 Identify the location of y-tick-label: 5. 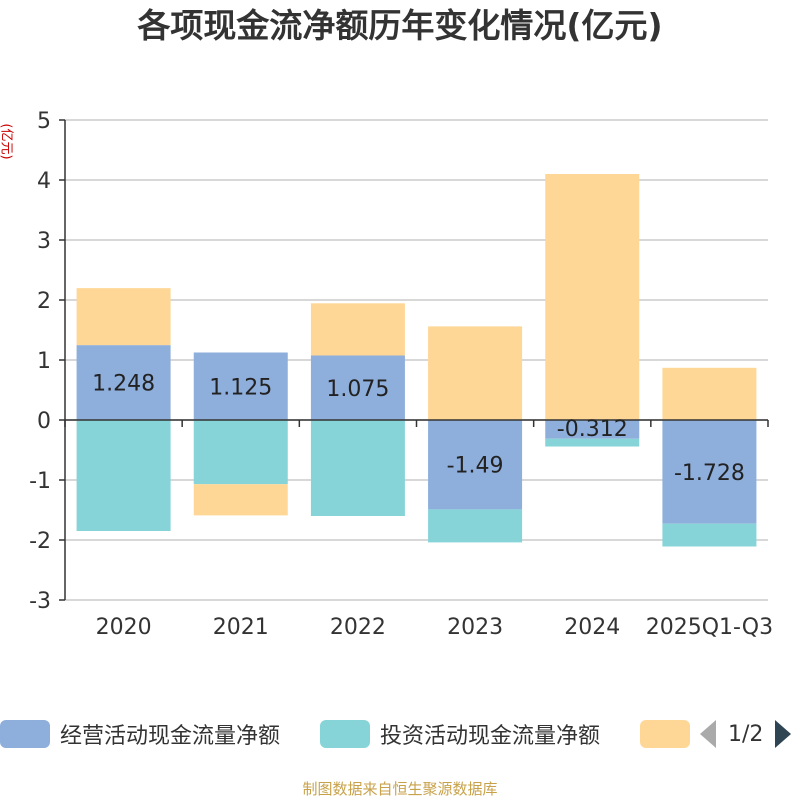
(44, 121).